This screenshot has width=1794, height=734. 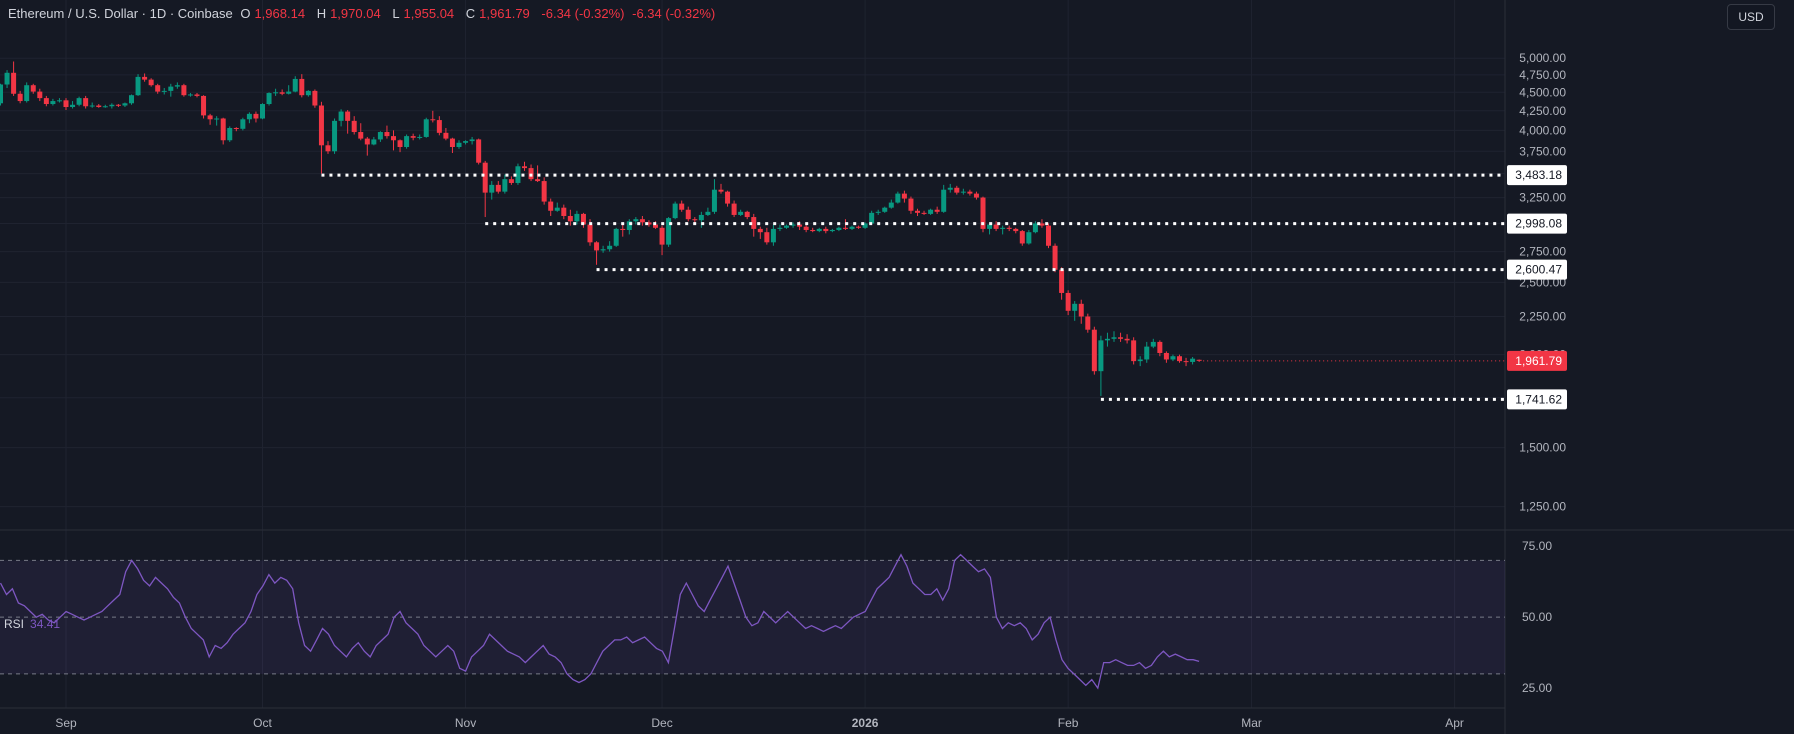 What do you see at coordinates (1542, 92) in the screenshot?
I see `price-tick-label: 4,500.00` at bounding box center [1542, 92].